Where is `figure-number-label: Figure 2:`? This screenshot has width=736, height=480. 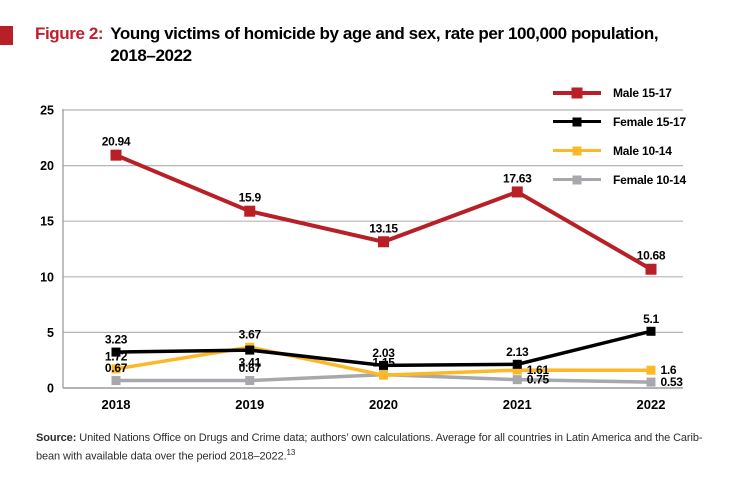 figure-number-label: Figure 2: is located at coordinates (69, 33).